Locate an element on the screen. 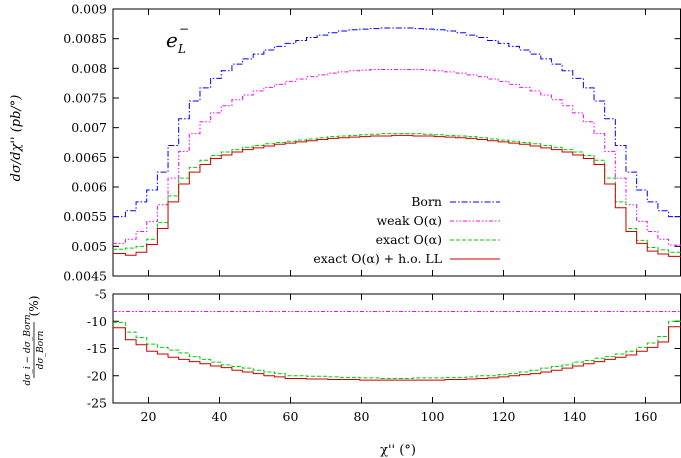 The height and width of the screenshot is (458, 681). annotation-base: e is located at coordinates (172, 40).